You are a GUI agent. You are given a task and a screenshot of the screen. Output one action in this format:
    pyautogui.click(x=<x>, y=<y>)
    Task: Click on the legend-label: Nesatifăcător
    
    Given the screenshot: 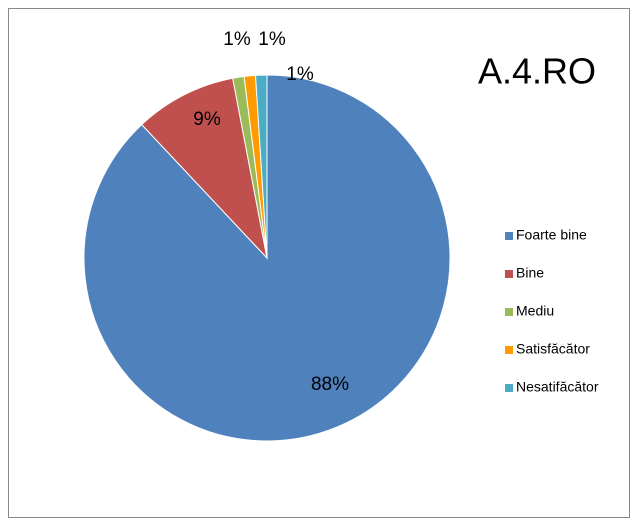 What is the action you would take?
    pyautogui.click(x=557, y=387)
    